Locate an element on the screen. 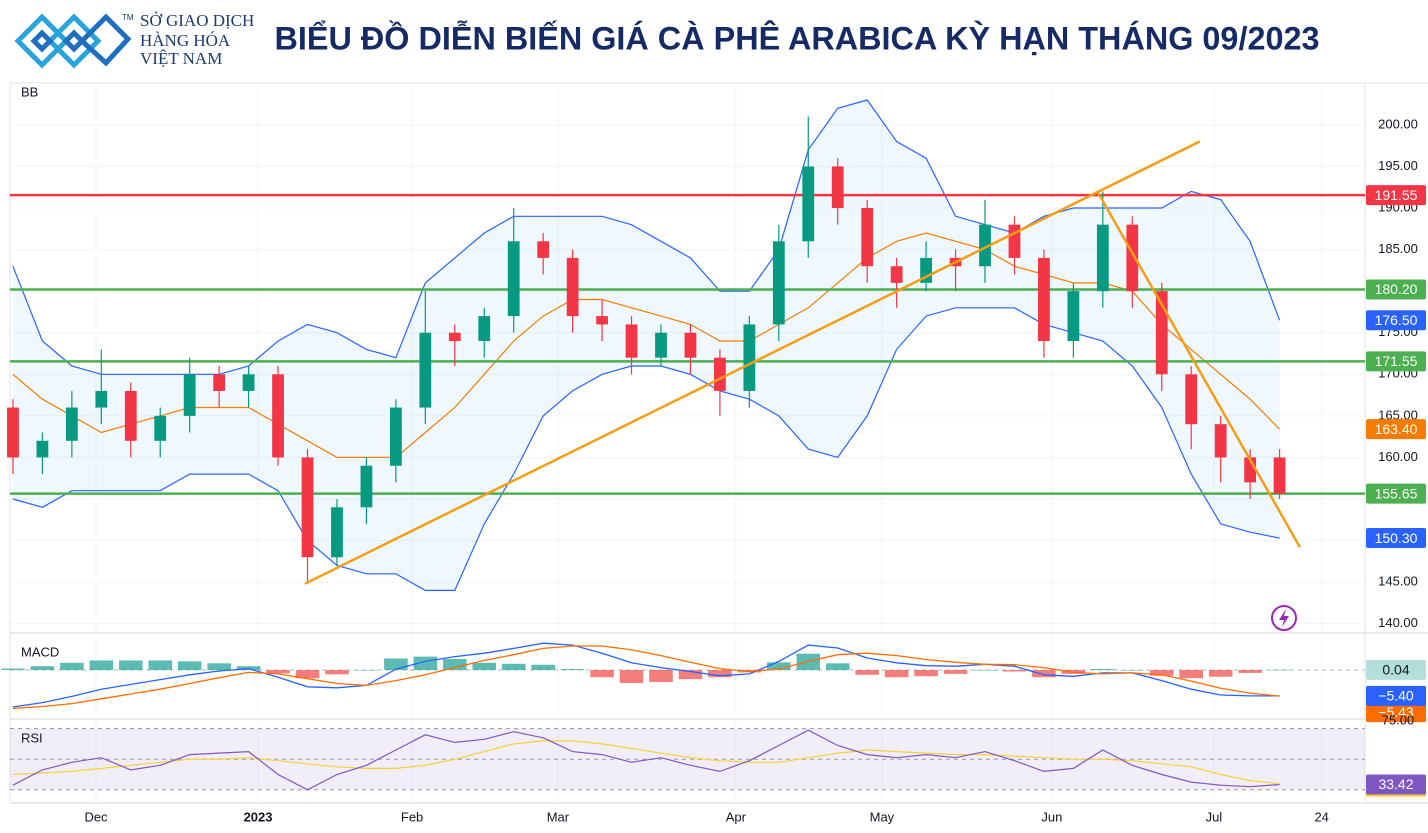  price-label: −5.40 is located at coordinates (1396, 696).